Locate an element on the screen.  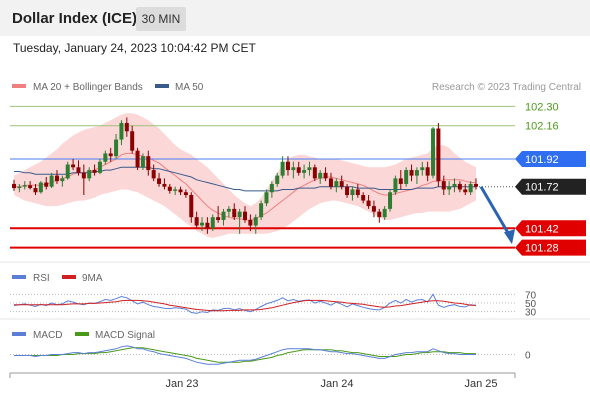
last-price-label: 101.72 is located at coordinates (542, 188).